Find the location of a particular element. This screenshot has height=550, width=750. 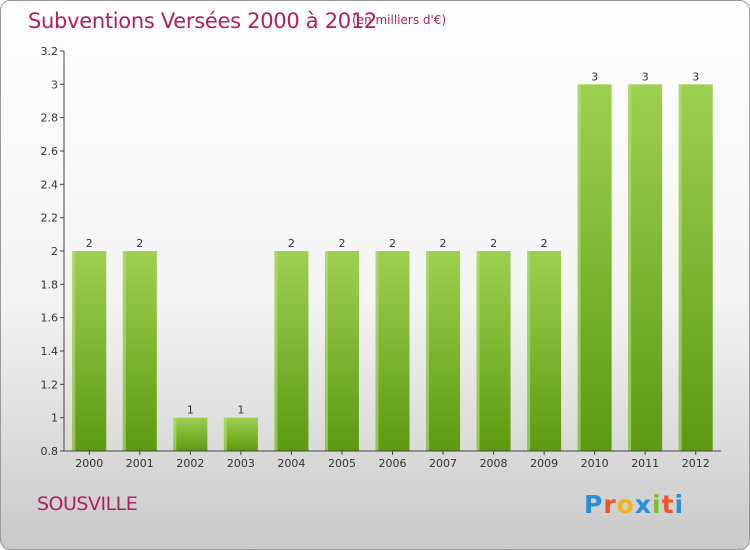

x-tick-label-2005: 2005 is located at coordinates (342, 463).